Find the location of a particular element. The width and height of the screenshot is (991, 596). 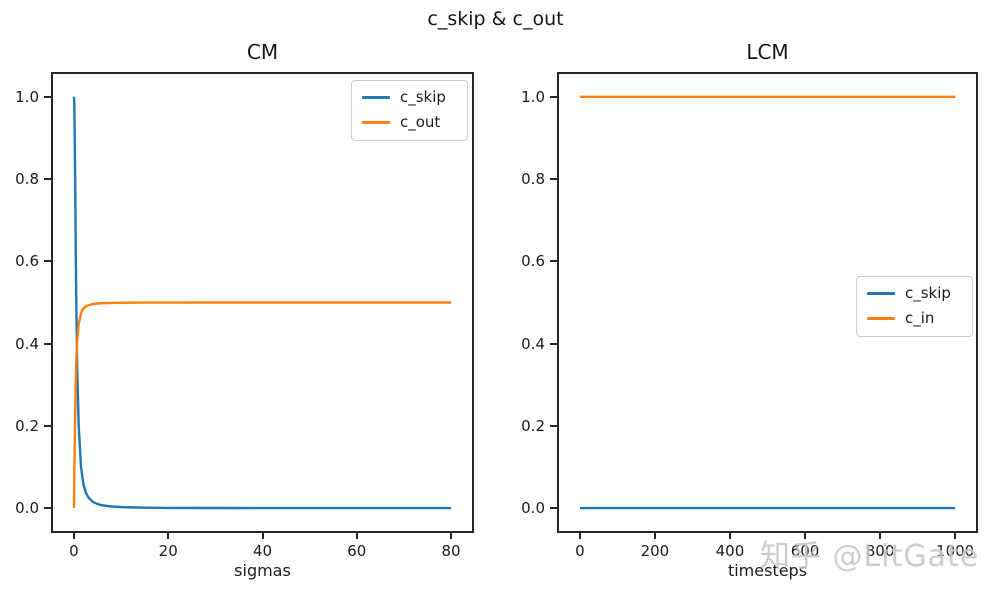

cm-x-axis-label: sigmas is located at coordinates (262, 570).